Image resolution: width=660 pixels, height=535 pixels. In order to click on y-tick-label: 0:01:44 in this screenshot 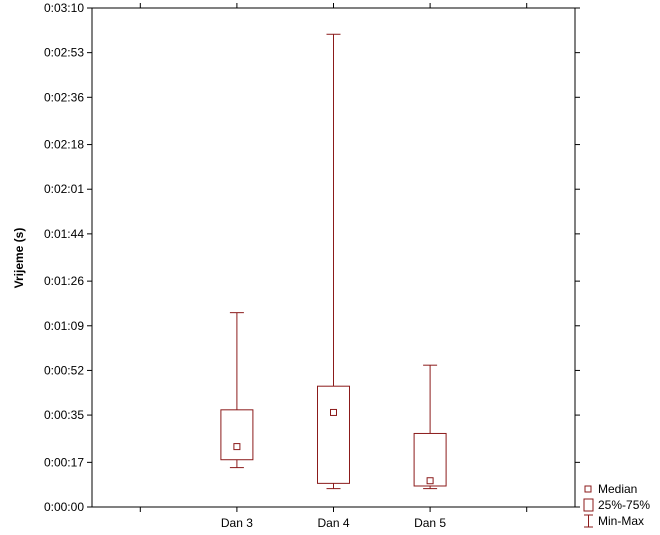, I will do `click(64, 234)`.